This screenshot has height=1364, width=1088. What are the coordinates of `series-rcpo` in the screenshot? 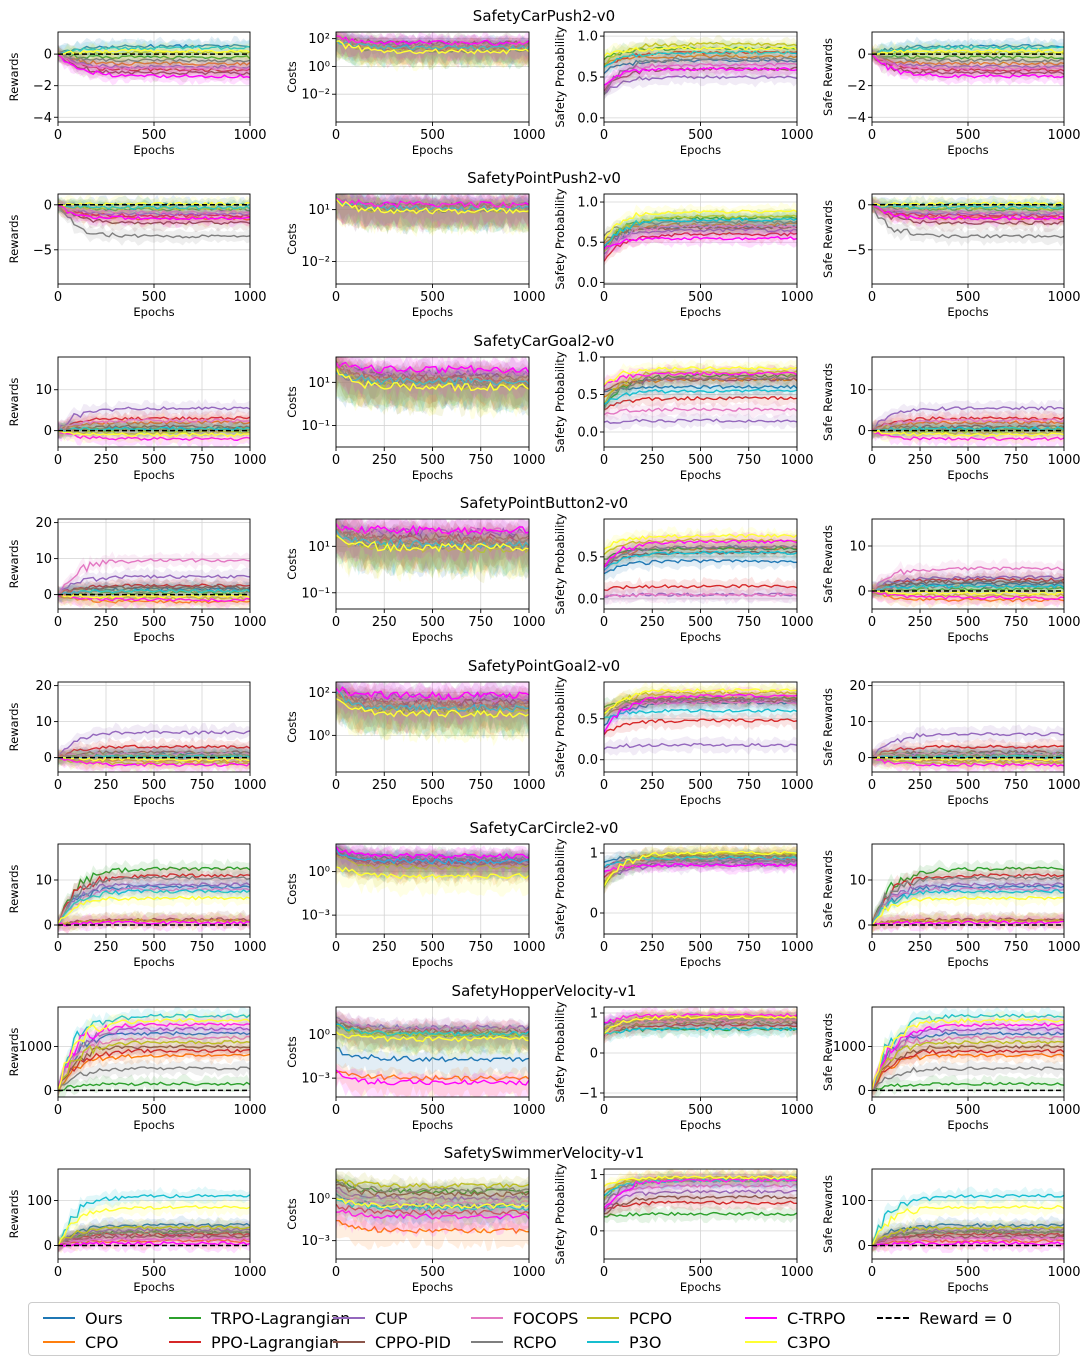 It's located at (432, 205).